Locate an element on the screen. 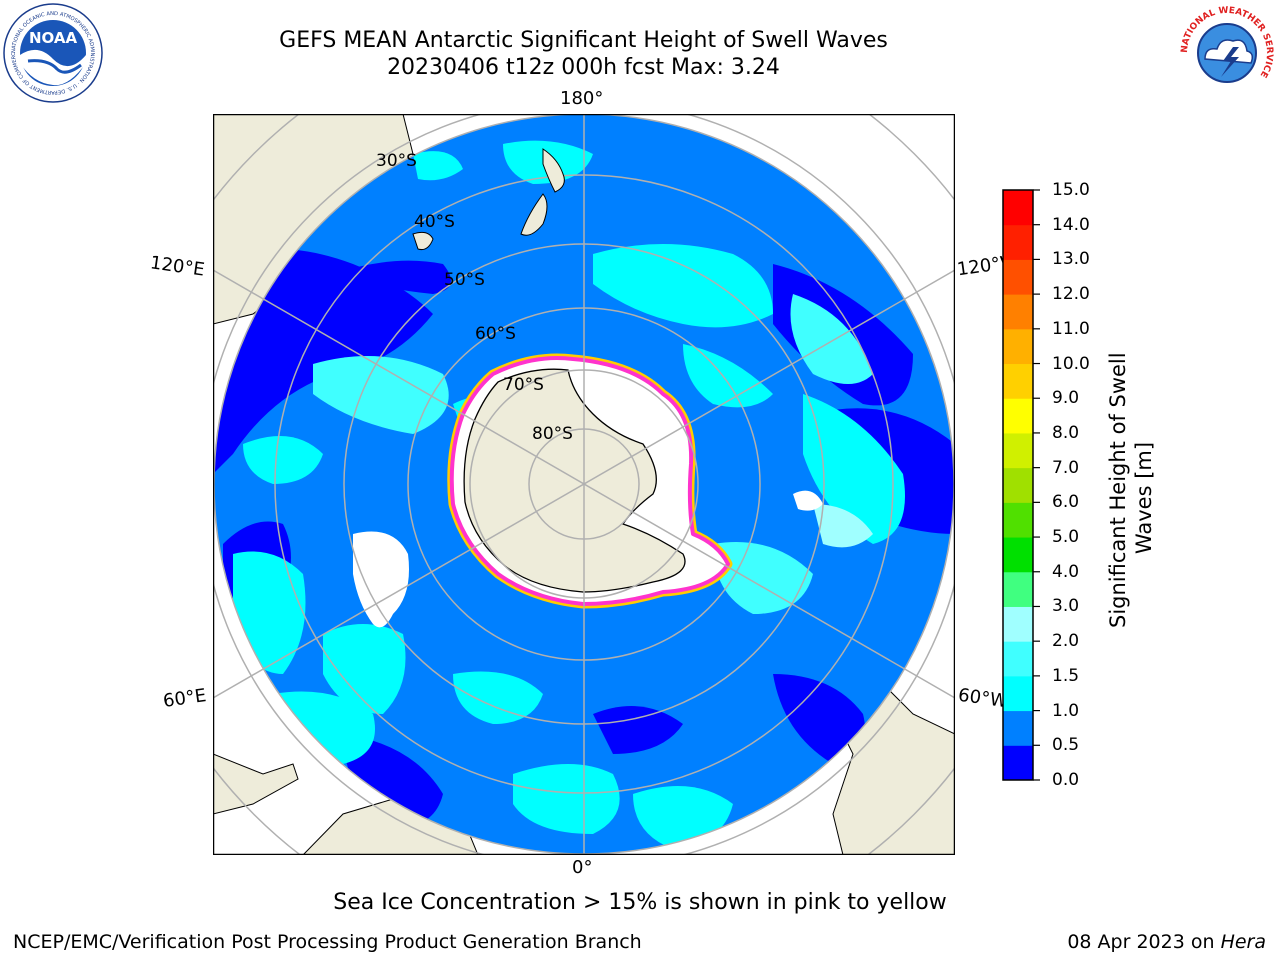 The width and height of the screenshot is (1280, 960). lon-label-60e: 60°E is located at coordinates (184, 698).